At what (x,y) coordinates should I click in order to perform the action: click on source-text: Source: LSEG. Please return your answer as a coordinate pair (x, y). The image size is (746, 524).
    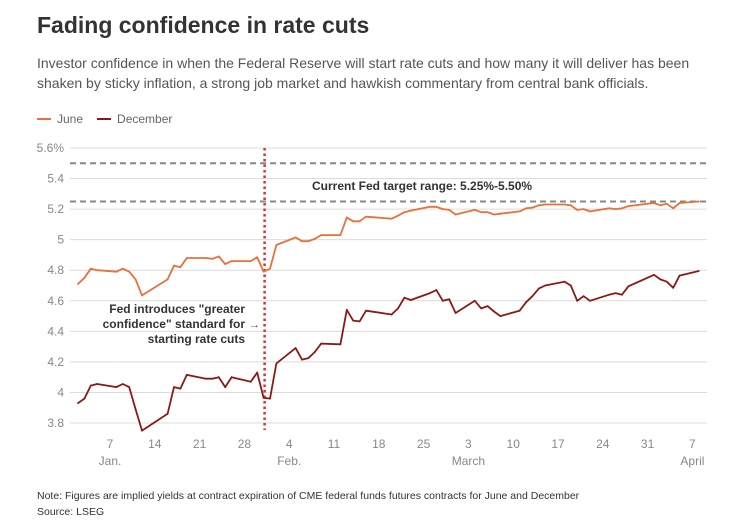
    Looking at the image, I should click on (71, 512).